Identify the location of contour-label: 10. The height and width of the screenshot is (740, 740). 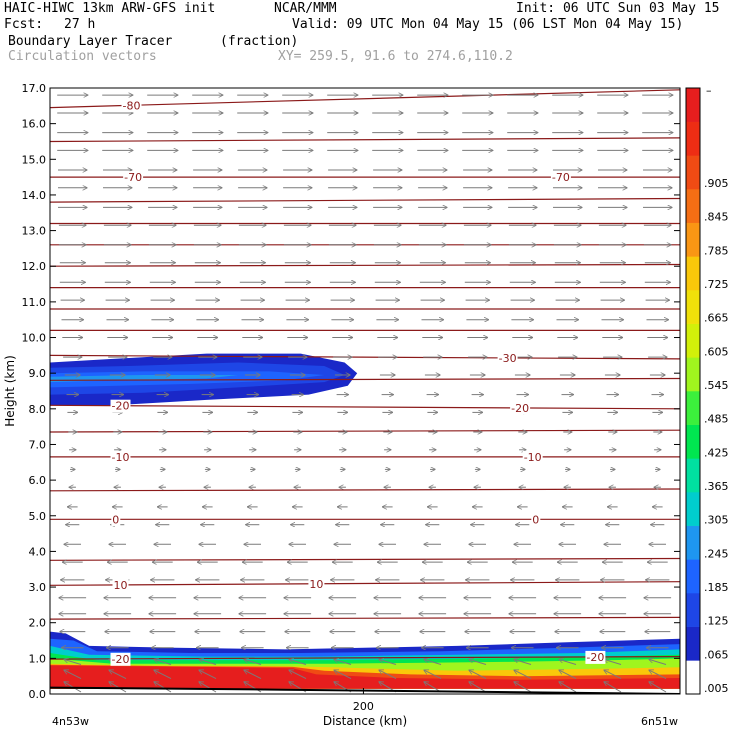
(316, 584).